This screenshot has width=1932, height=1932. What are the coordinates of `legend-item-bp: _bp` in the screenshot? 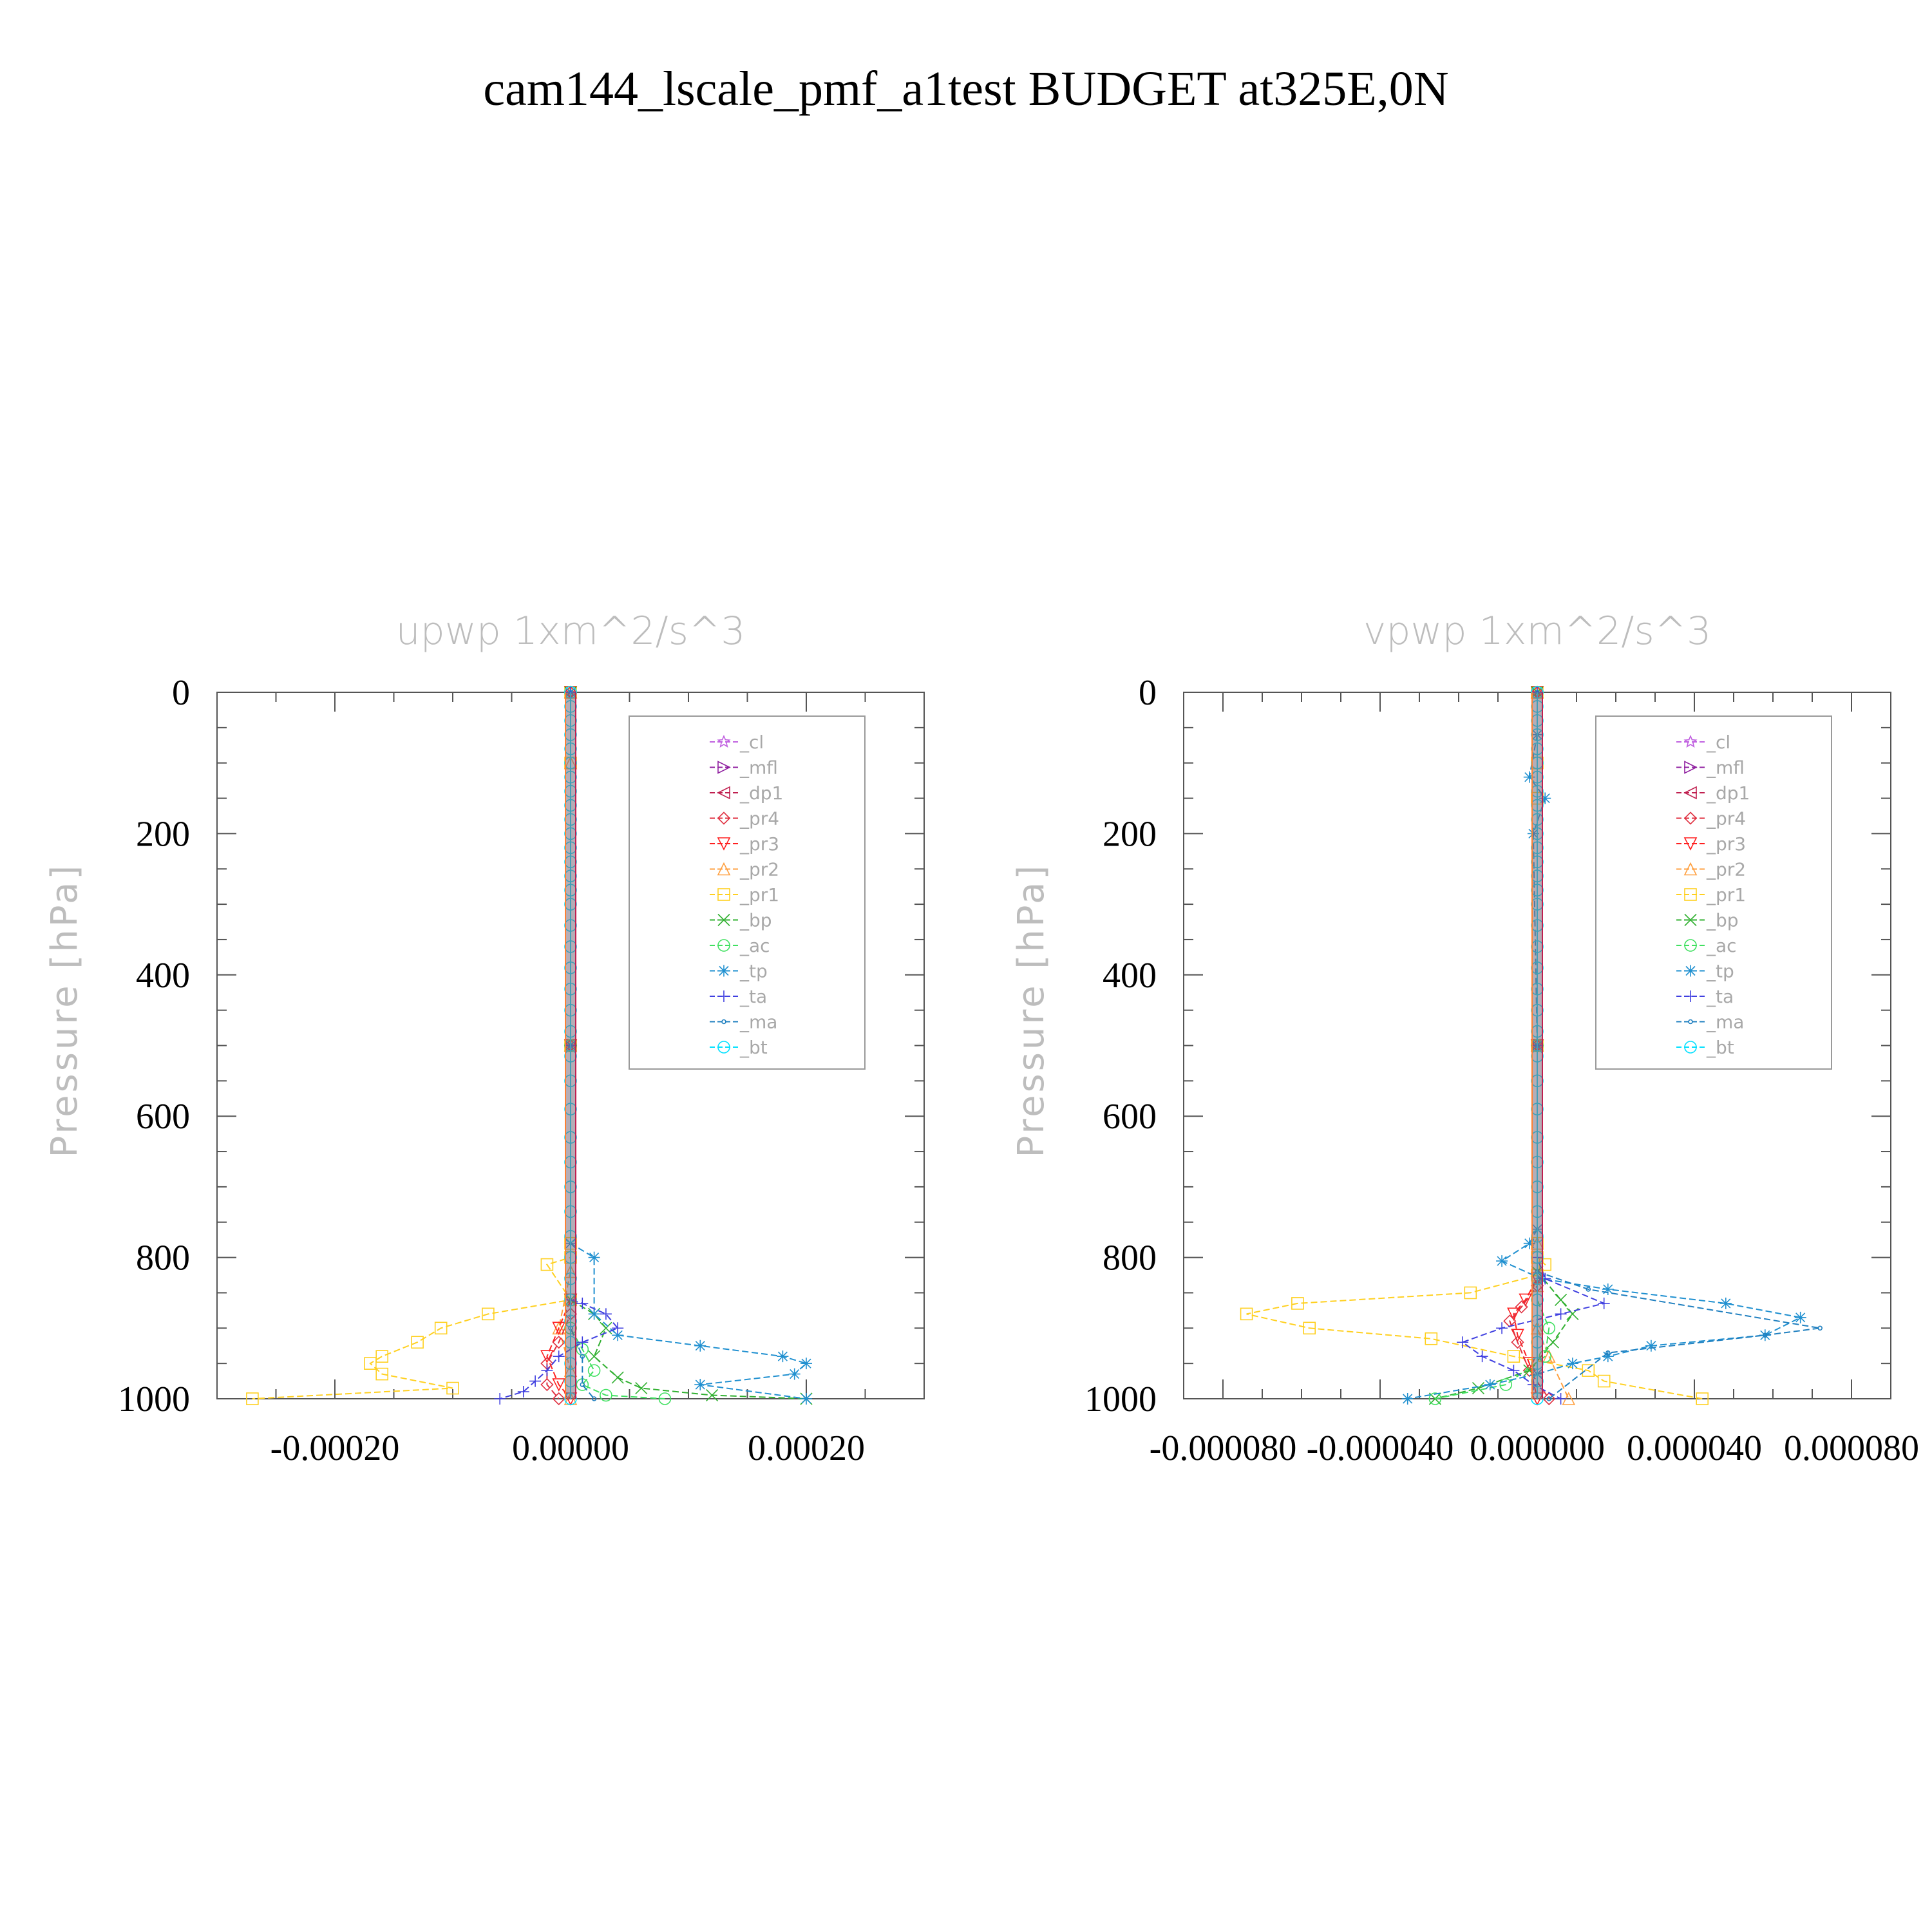 It's located at (741, 920).